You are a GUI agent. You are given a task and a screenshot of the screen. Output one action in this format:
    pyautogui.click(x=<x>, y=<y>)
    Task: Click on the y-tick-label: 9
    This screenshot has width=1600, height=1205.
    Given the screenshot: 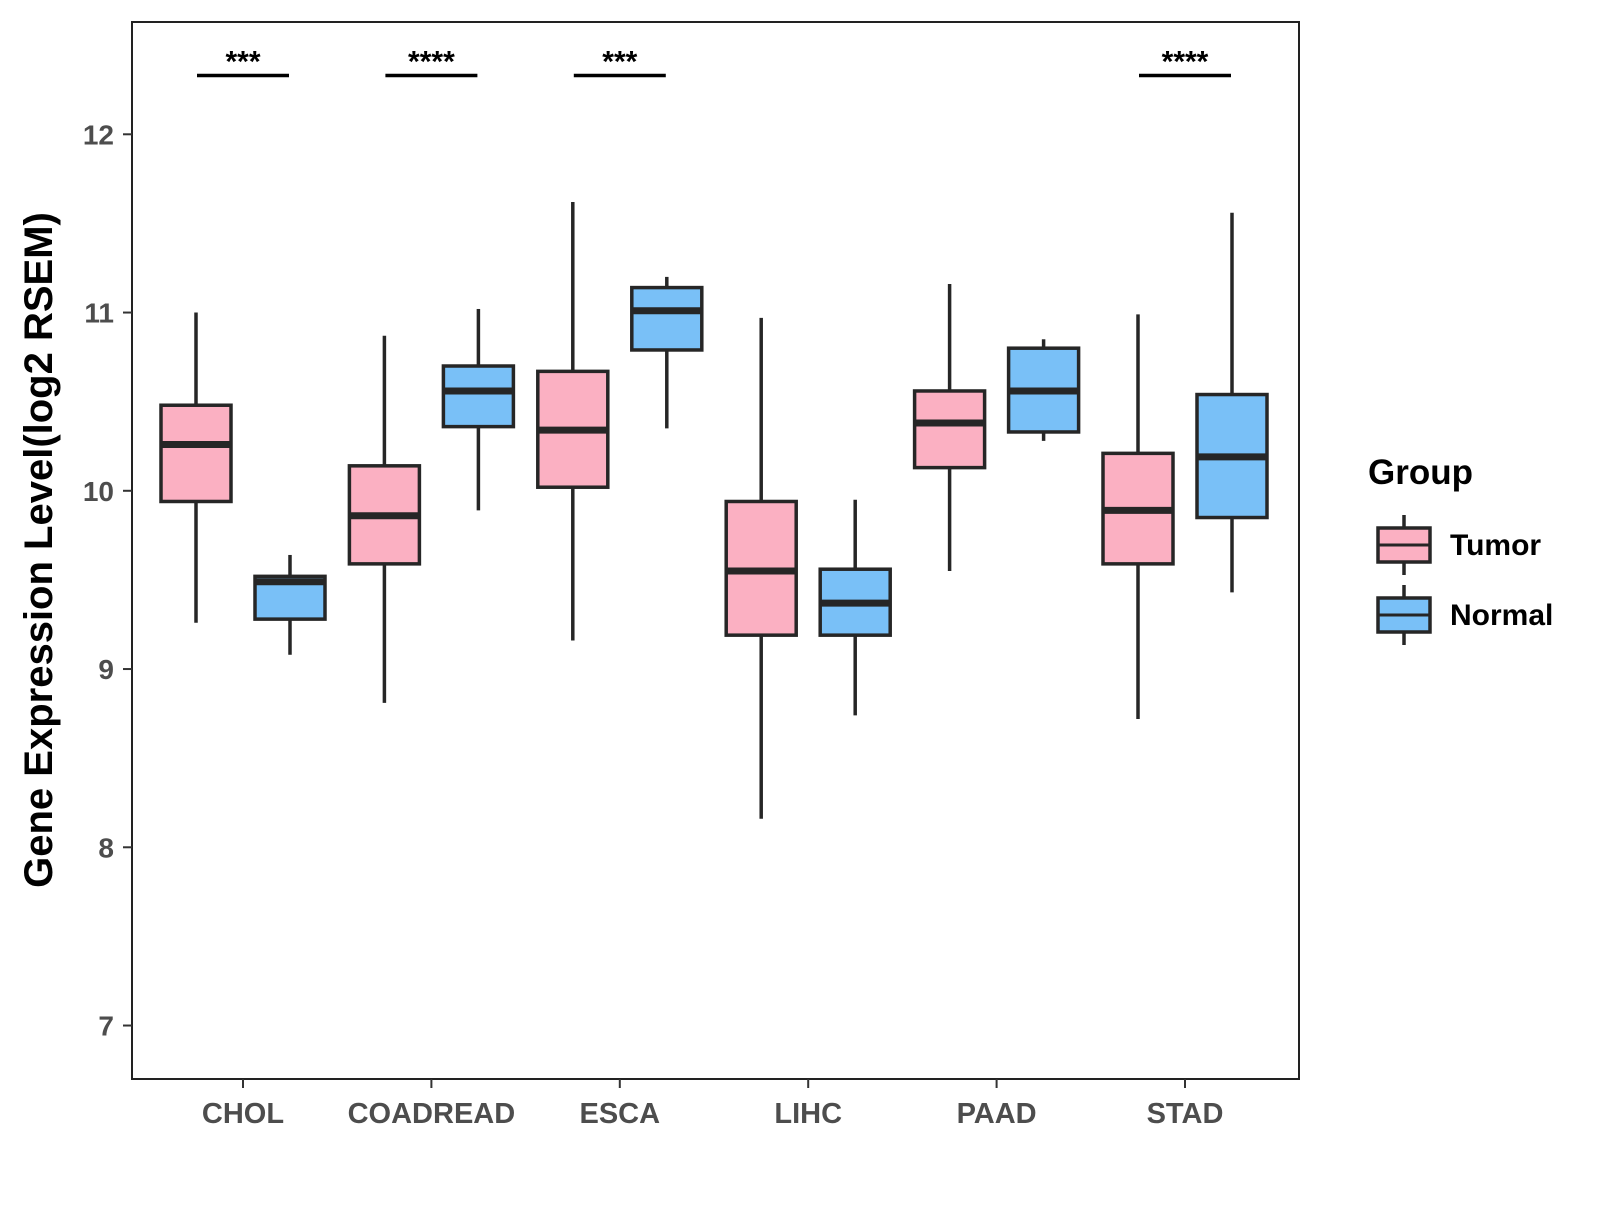 What is the action you would take?
    pyautogui.click(x=106, y=669)
    